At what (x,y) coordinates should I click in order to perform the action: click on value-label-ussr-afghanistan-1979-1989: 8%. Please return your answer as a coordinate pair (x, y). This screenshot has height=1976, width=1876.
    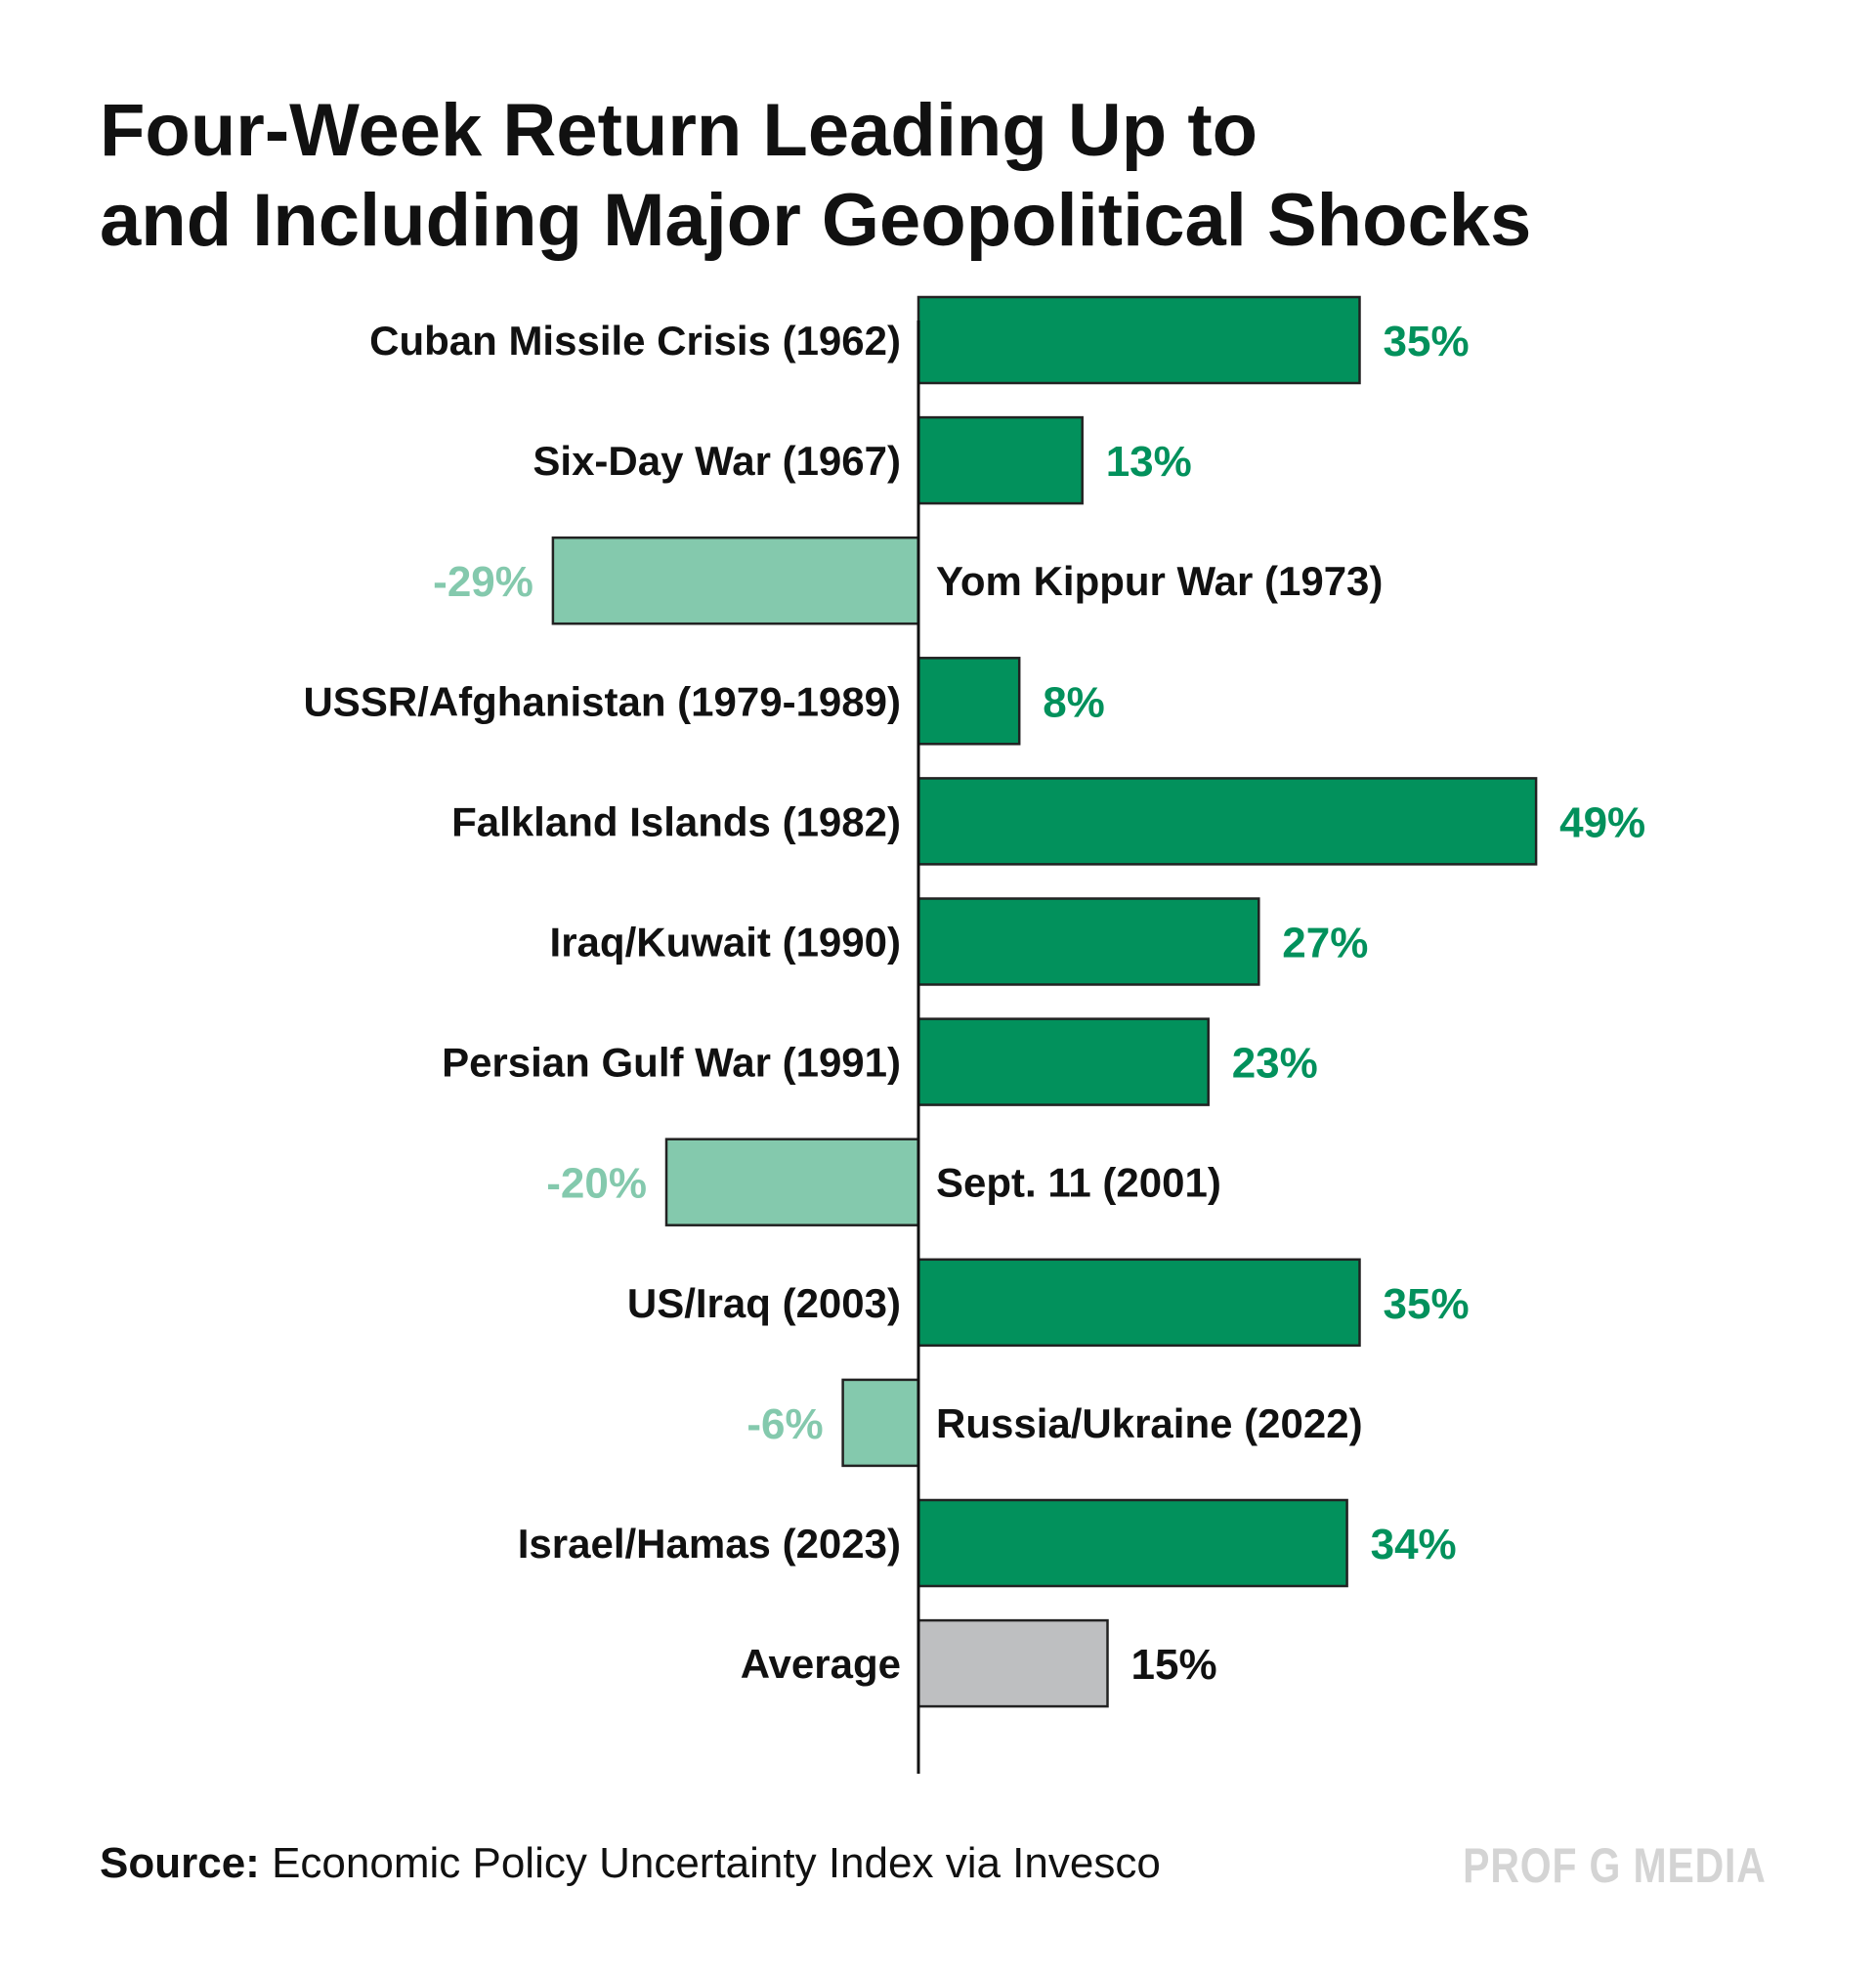
    Looking at the image, I should click on (1074, 702).